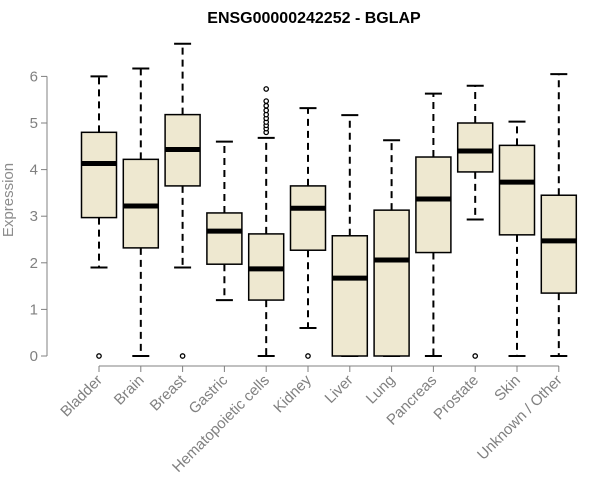 The image size is (600, 500). Describe the element at coordinates (339, 389) in the screenshot. I see `x-tick-label: Liver` at that location.